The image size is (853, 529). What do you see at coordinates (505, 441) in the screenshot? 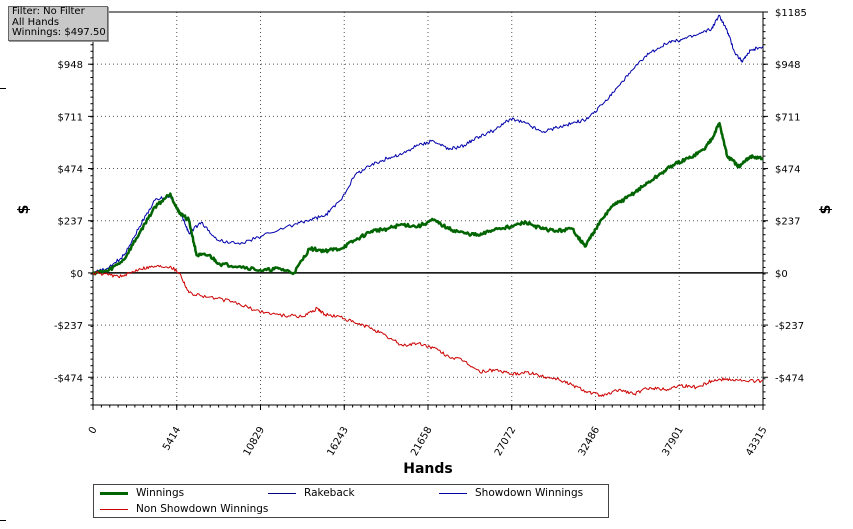
I see `x-tick-label: 27072` at bounding box center [505, 441].